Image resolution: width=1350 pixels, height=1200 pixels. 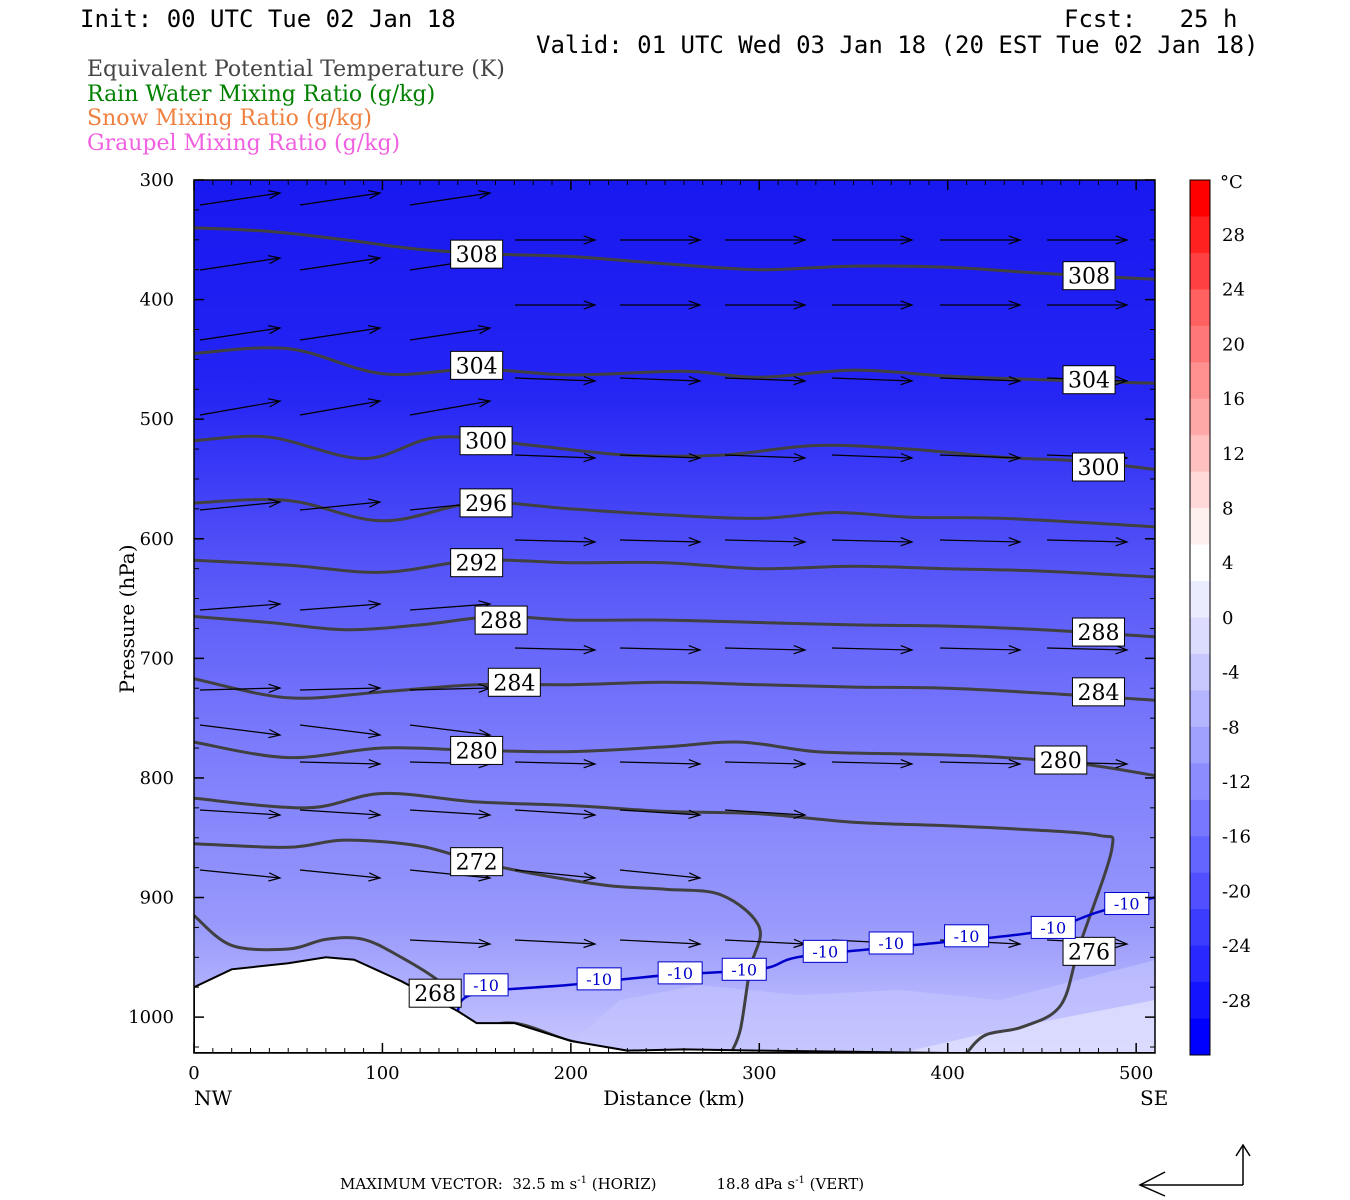 I want to click on contour-label-284-0: 284, so click(x=514, y=682).